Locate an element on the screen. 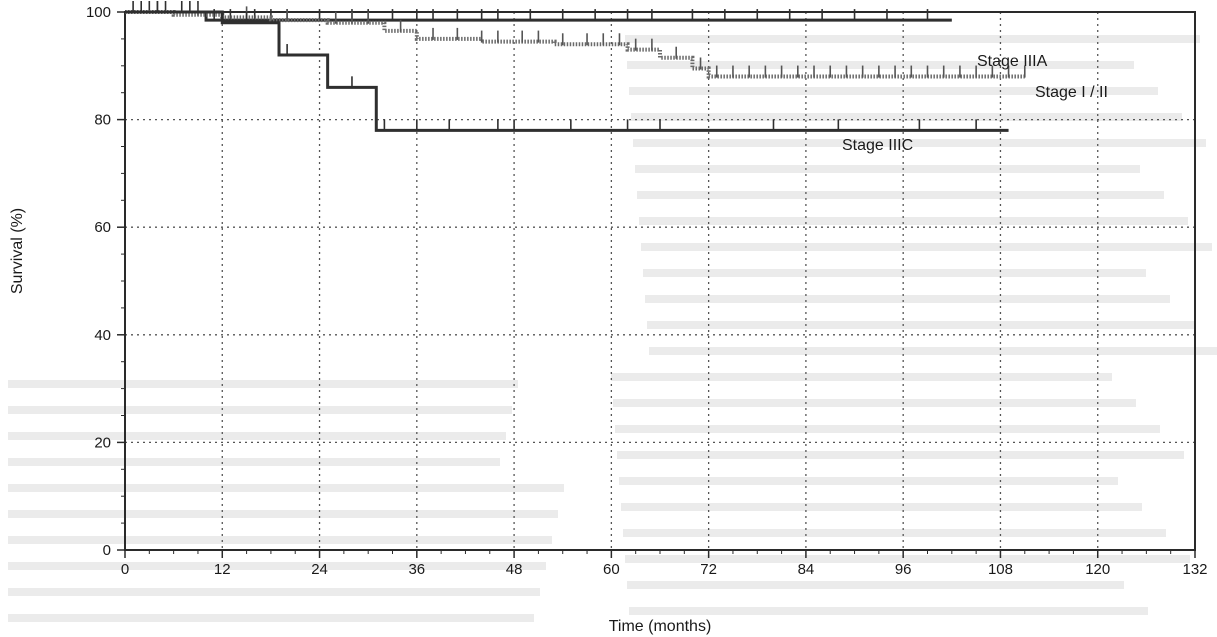  y-tick-label: 60 is located at coordinates (102, 227).